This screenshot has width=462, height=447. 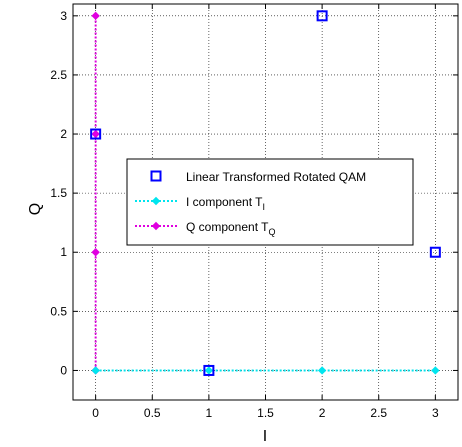 I want to click on y-tick-label: 1, so click(x=63, y=252).